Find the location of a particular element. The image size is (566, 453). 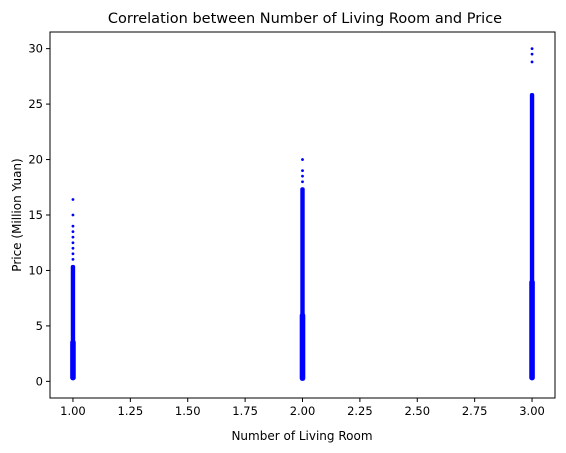

y-tick-label: 20 is located at coordinates (35, 160).